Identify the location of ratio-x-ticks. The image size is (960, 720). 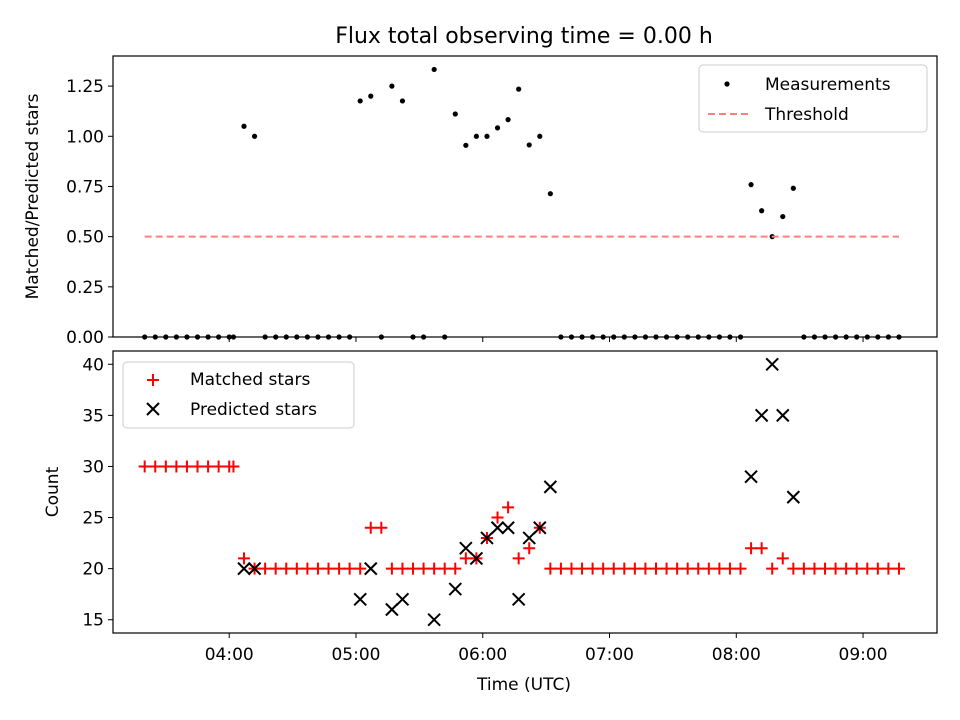
(546, 339).